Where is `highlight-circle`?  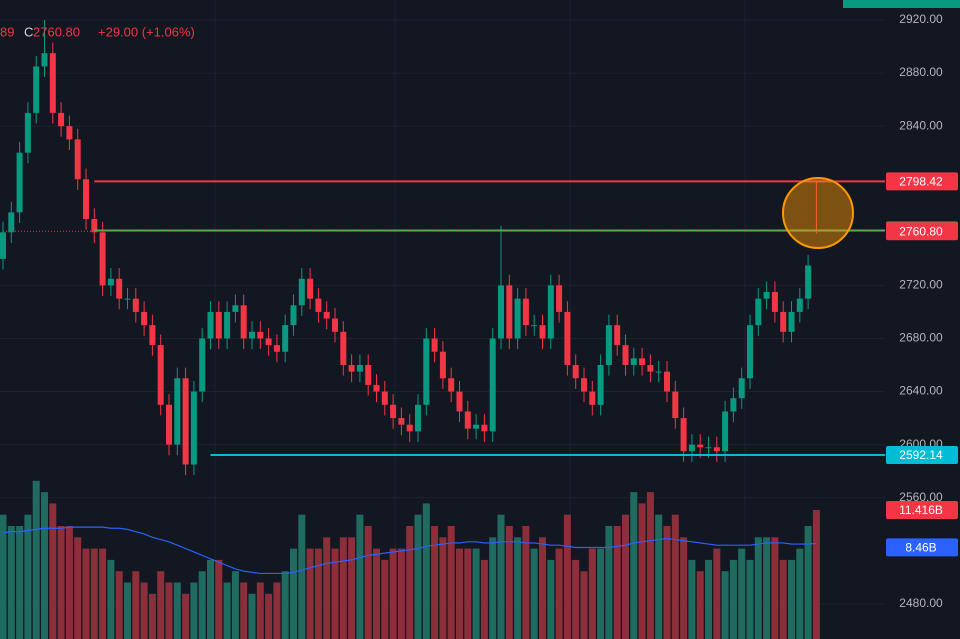
highlight-circle is located at coordinates (818, 213).